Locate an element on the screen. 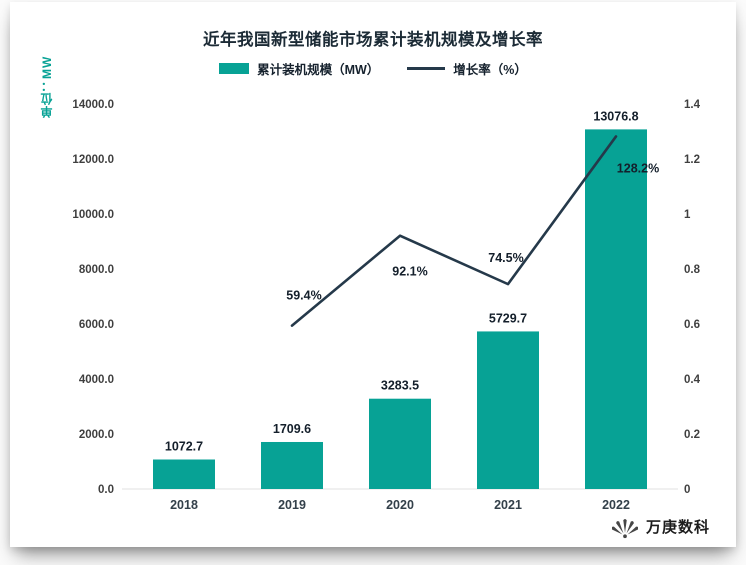 This screenshot has height=565, width=746. svg-text: 1 is located at coordinates (687, 215).